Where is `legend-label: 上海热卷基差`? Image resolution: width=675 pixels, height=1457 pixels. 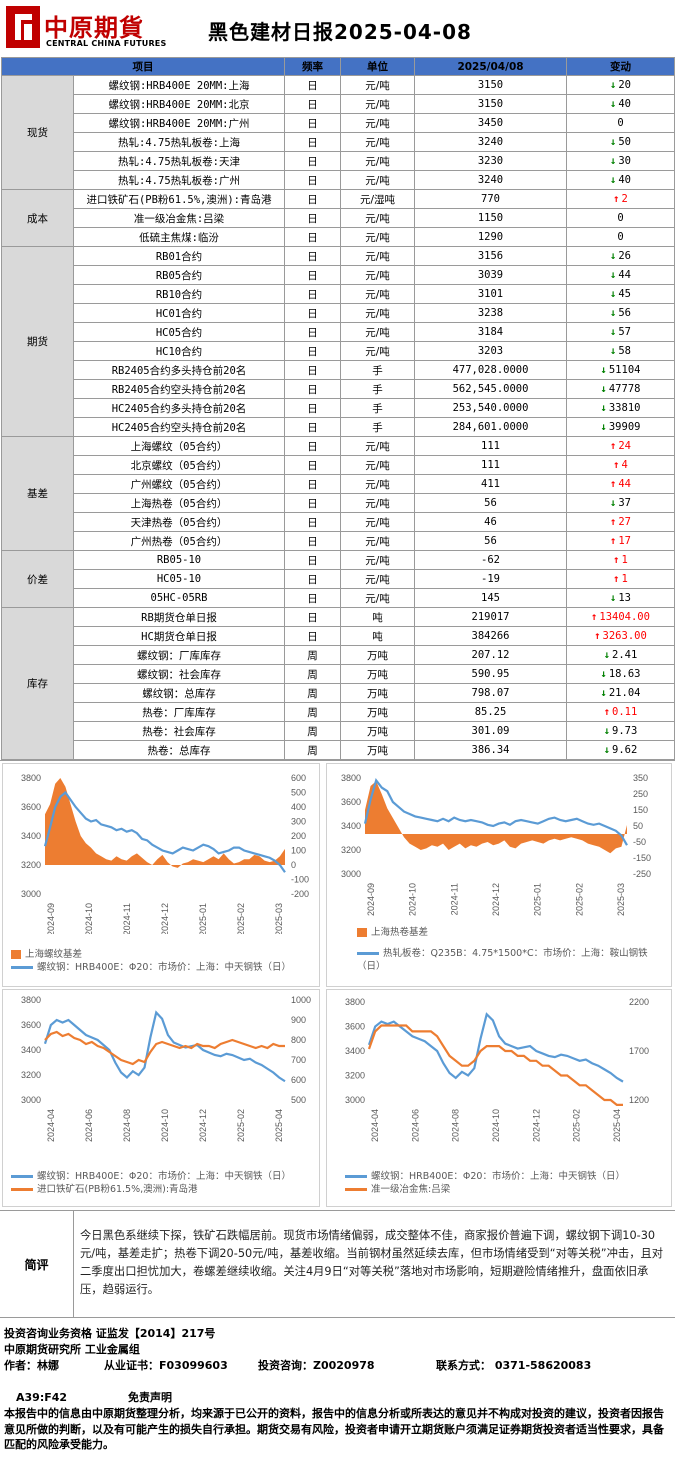
legend-label: 上海热卷基差 is located at coordinates (400, 932).